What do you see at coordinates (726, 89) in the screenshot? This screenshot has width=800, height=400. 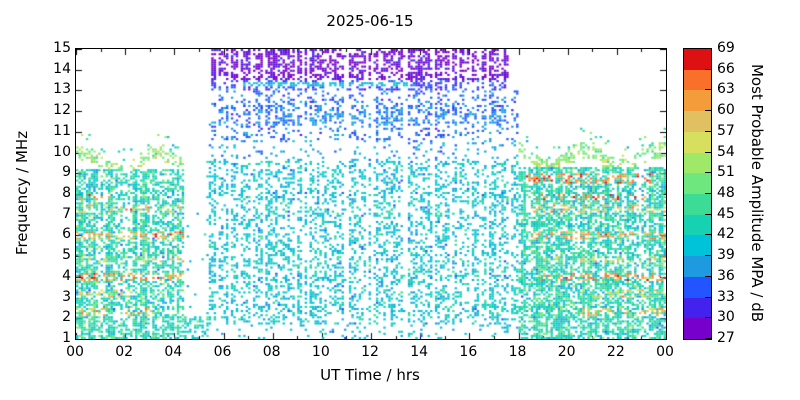 I see `colorbar-tick-label: 63` at bounding box center [726, 89].